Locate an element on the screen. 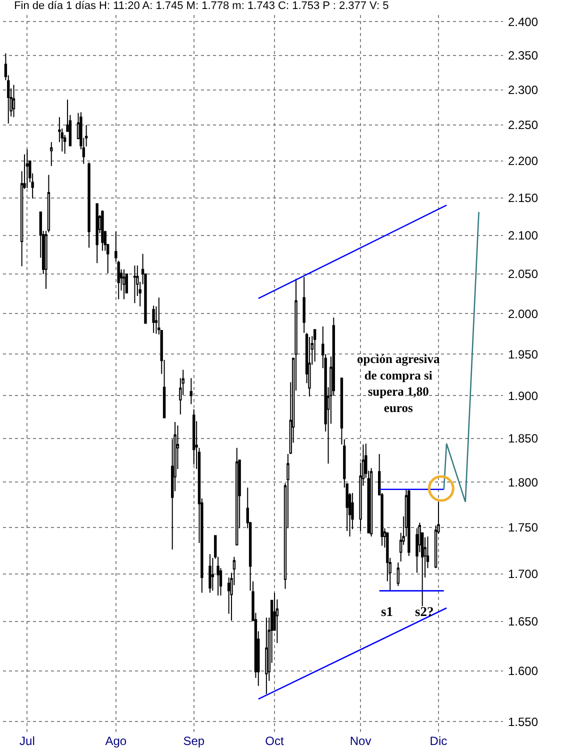  y-tick-label: 2.200 is located at coordinates (523, 161).